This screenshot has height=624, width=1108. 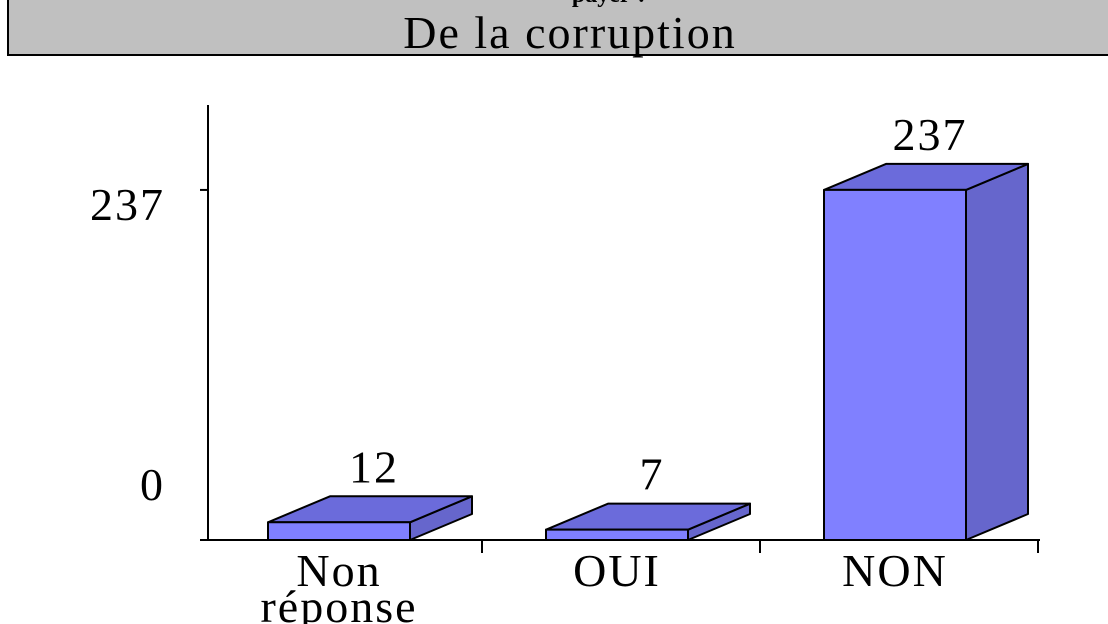 I want to click on chart-overtitle: payer ?, so click(x=610, y=4).